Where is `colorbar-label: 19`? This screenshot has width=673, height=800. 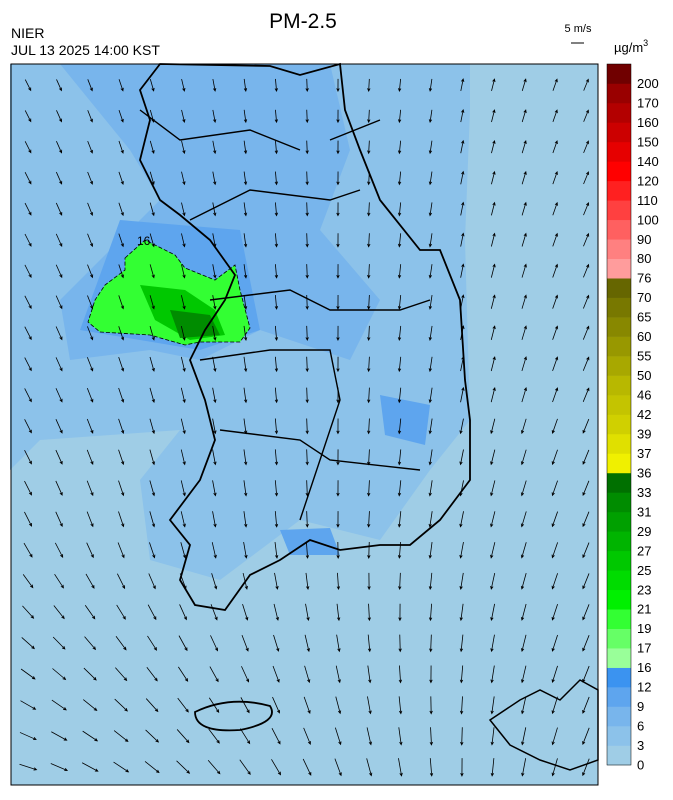
colorbar-label: 19 is located at coordinates (644, 628).